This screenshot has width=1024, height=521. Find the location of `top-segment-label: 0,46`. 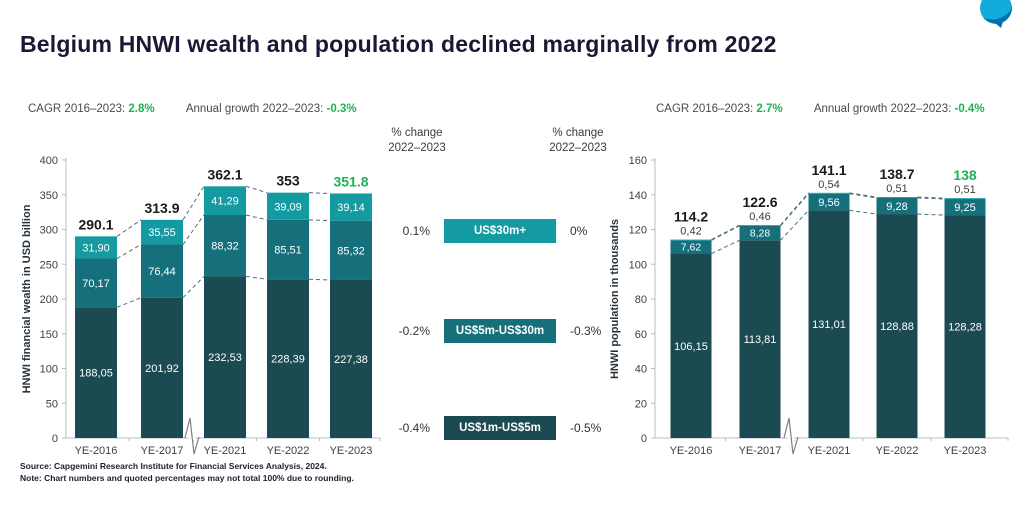

top-segment-label: 0,46 is located at coordinates (759, 217).